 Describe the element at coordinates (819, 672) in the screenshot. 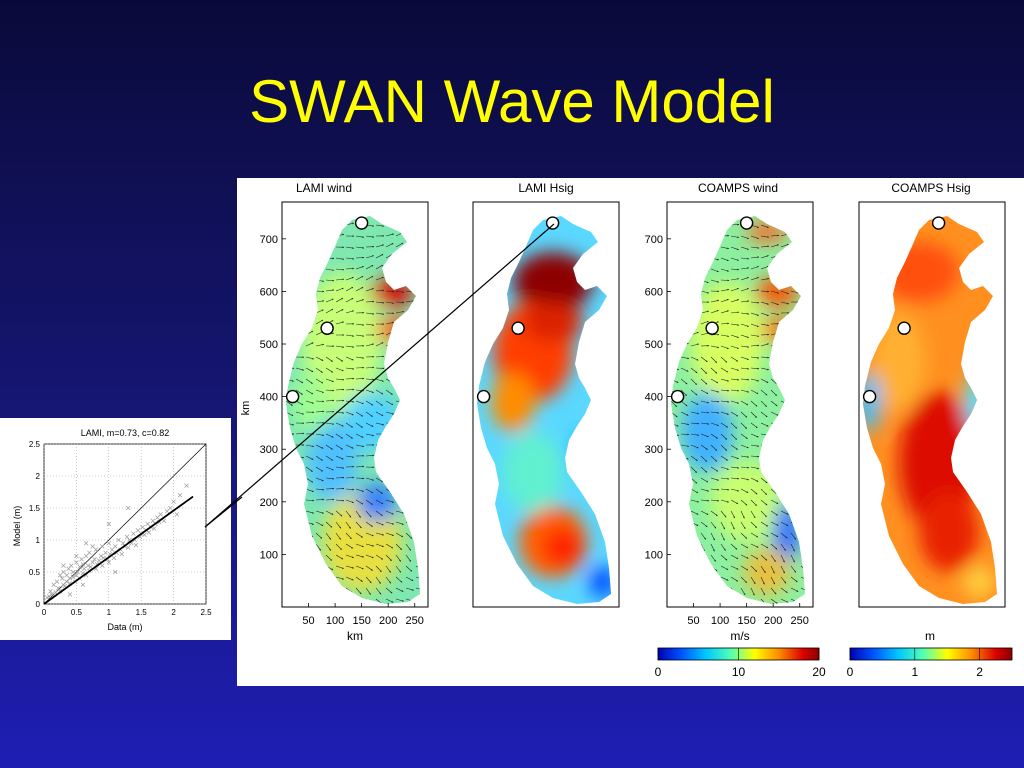

I see `colorbar-tick-label: 20` at that location.